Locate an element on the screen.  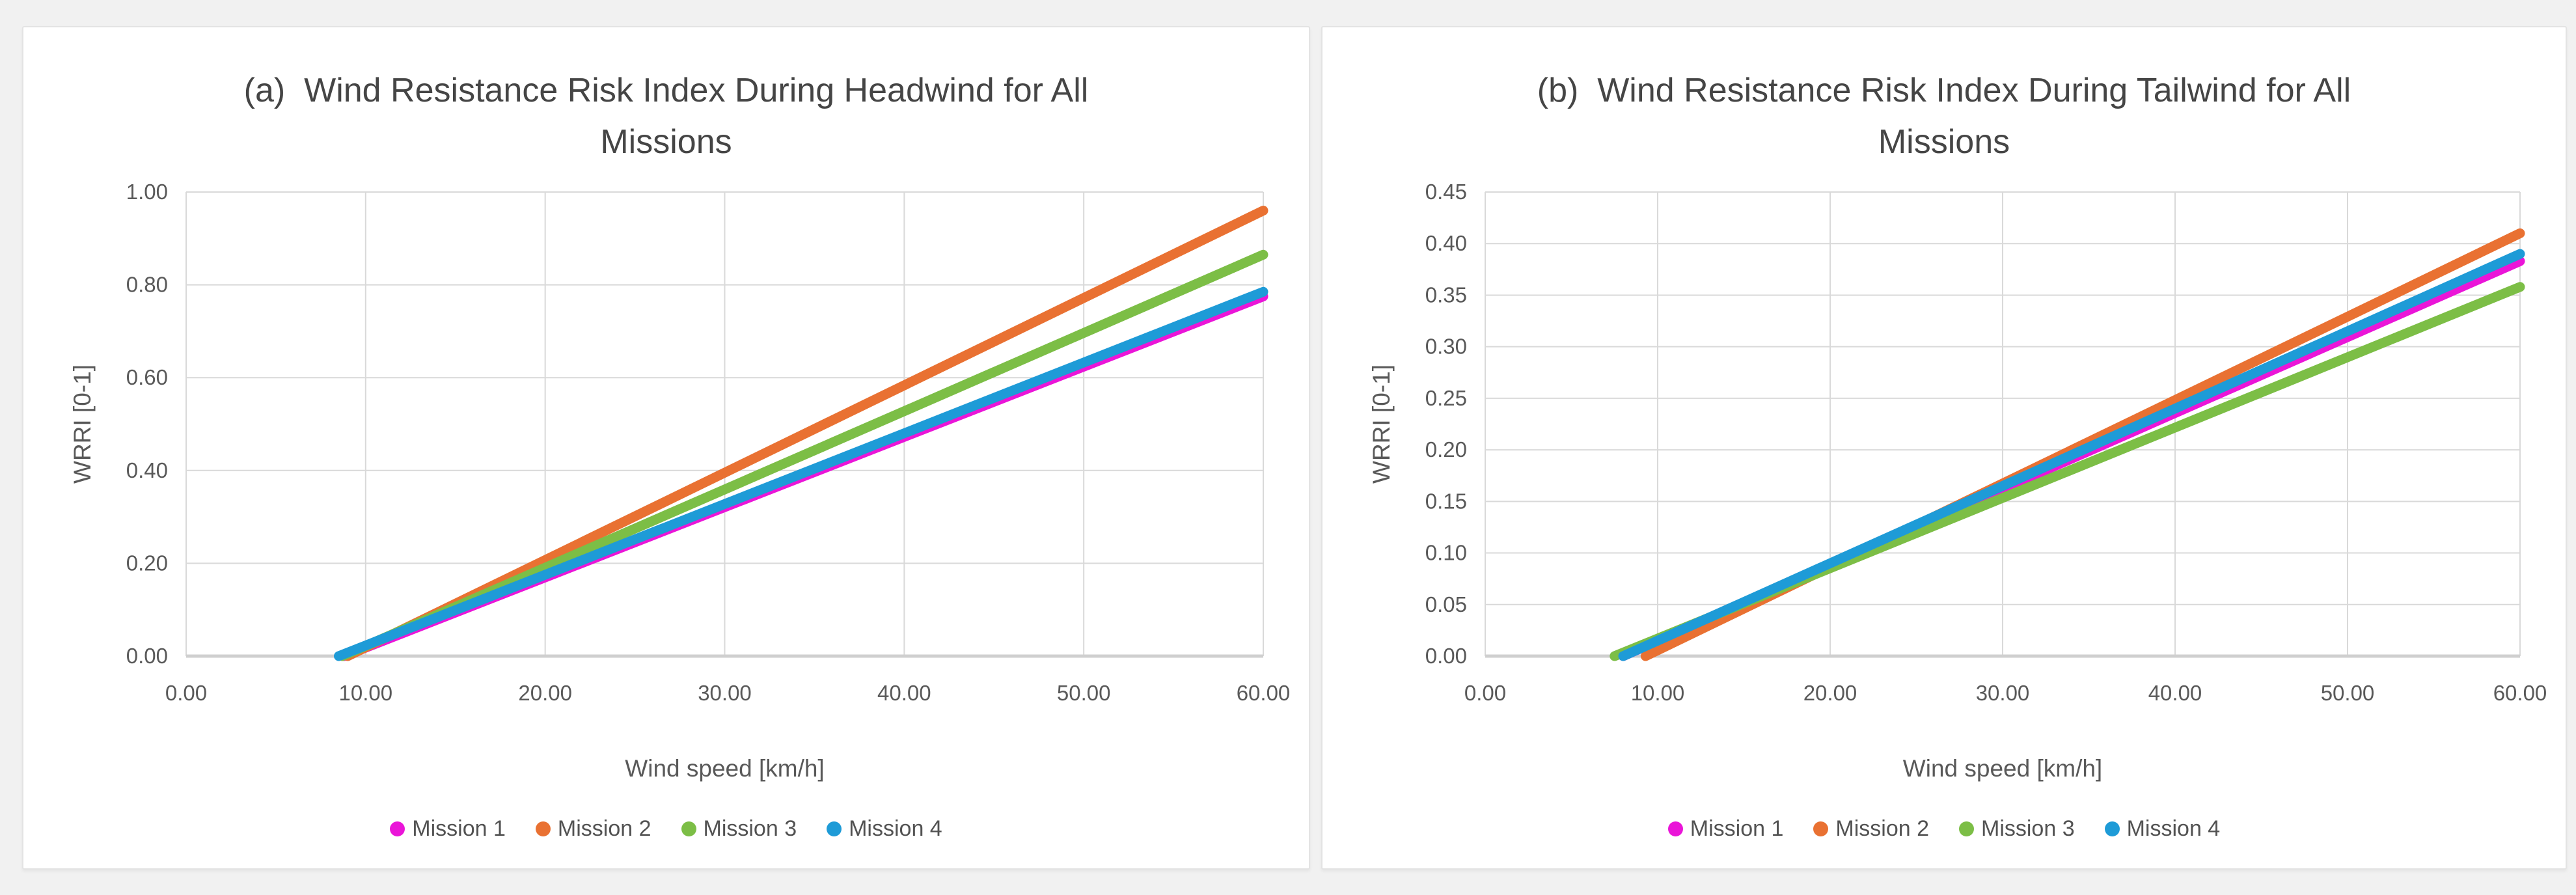
y-tick-label: 0.05 is located at coordinates (1446, 604).